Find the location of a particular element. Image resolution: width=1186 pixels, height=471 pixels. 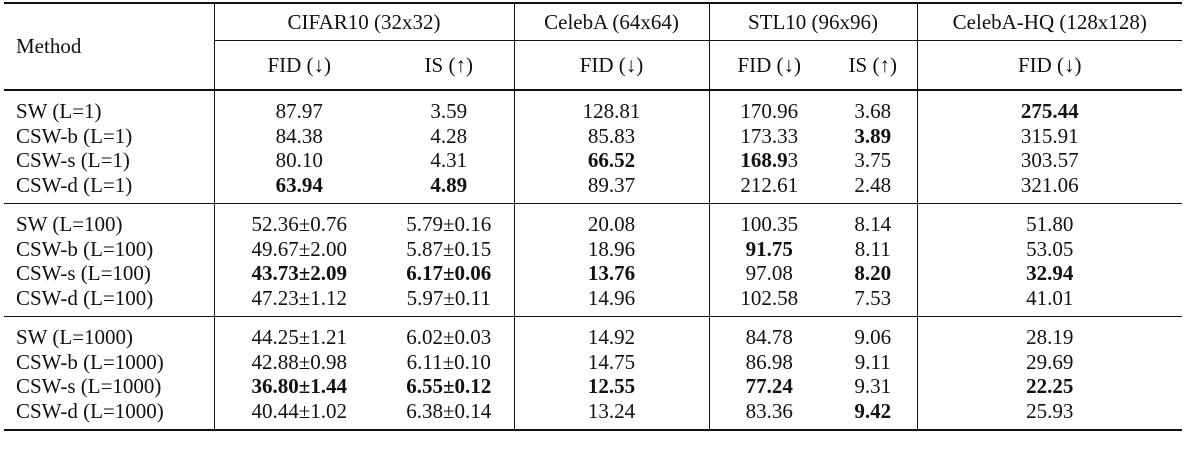

value: 2.48 is located at coordinates (873, 184).